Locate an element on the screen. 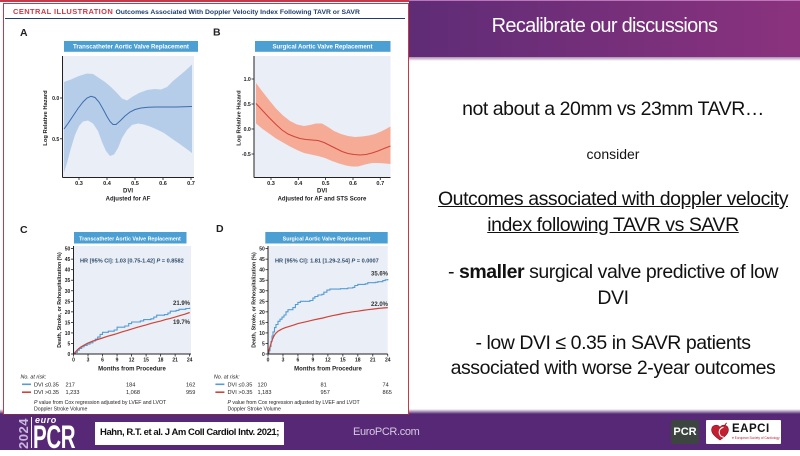 This screenshot has height=456, width=800. svg-text: 217 is located at coordinates (70, 385).